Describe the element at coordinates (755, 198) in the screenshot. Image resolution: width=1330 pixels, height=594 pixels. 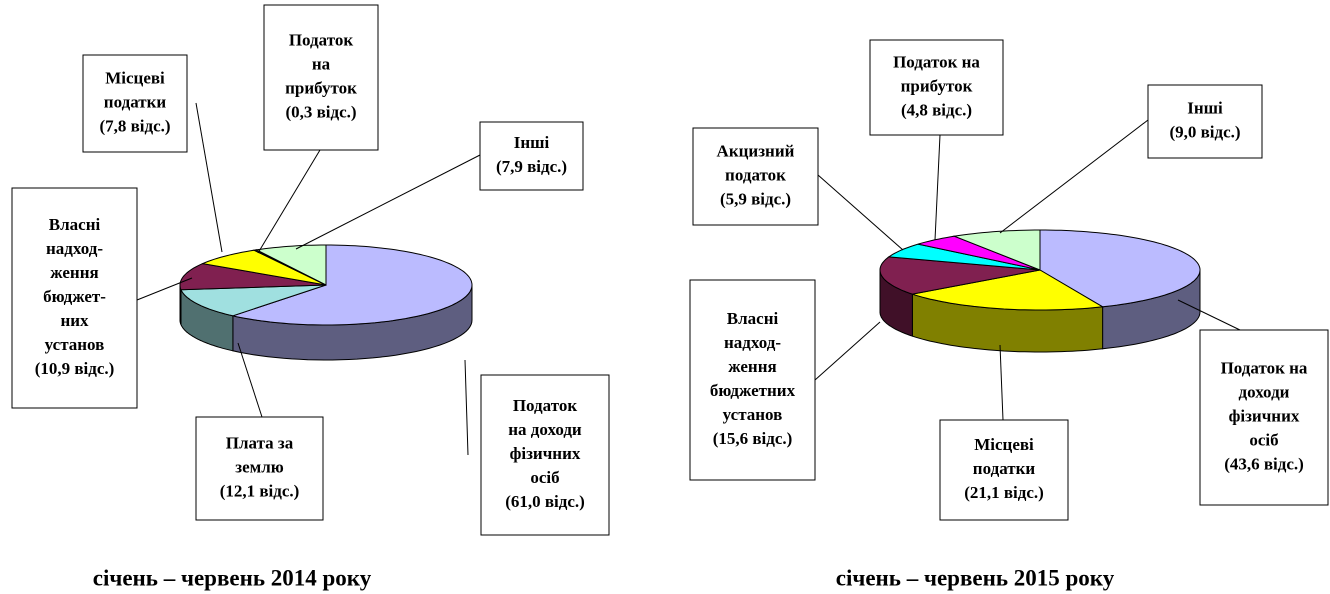
I see `value-label: (5,9 відс.)` at that location.